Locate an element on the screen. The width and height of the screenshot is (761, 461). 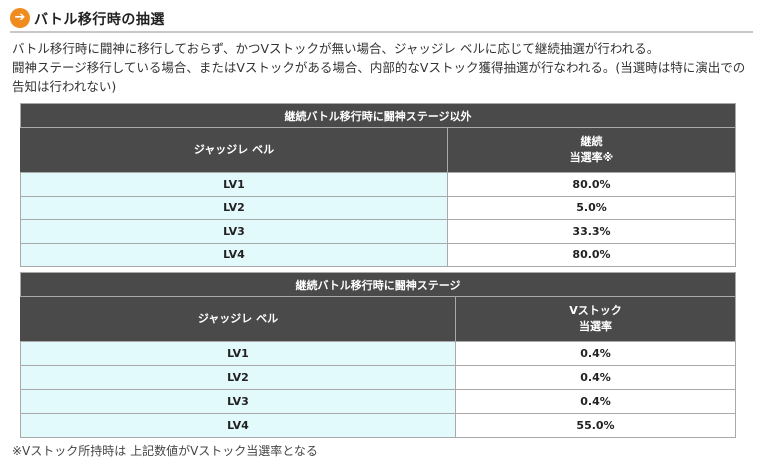
table-row: LV4 80.0% is located at coordinates (378, 254).